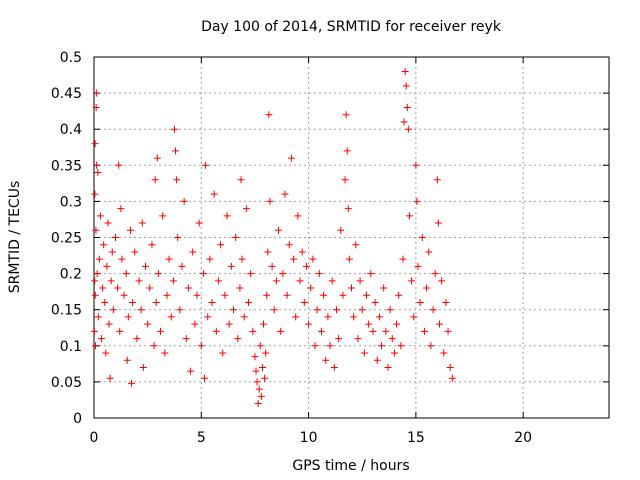  What do you see at coordinates (416, 438) in the screenshot?
I see `x-tick-label: 15` at bounding box center [416, 438].